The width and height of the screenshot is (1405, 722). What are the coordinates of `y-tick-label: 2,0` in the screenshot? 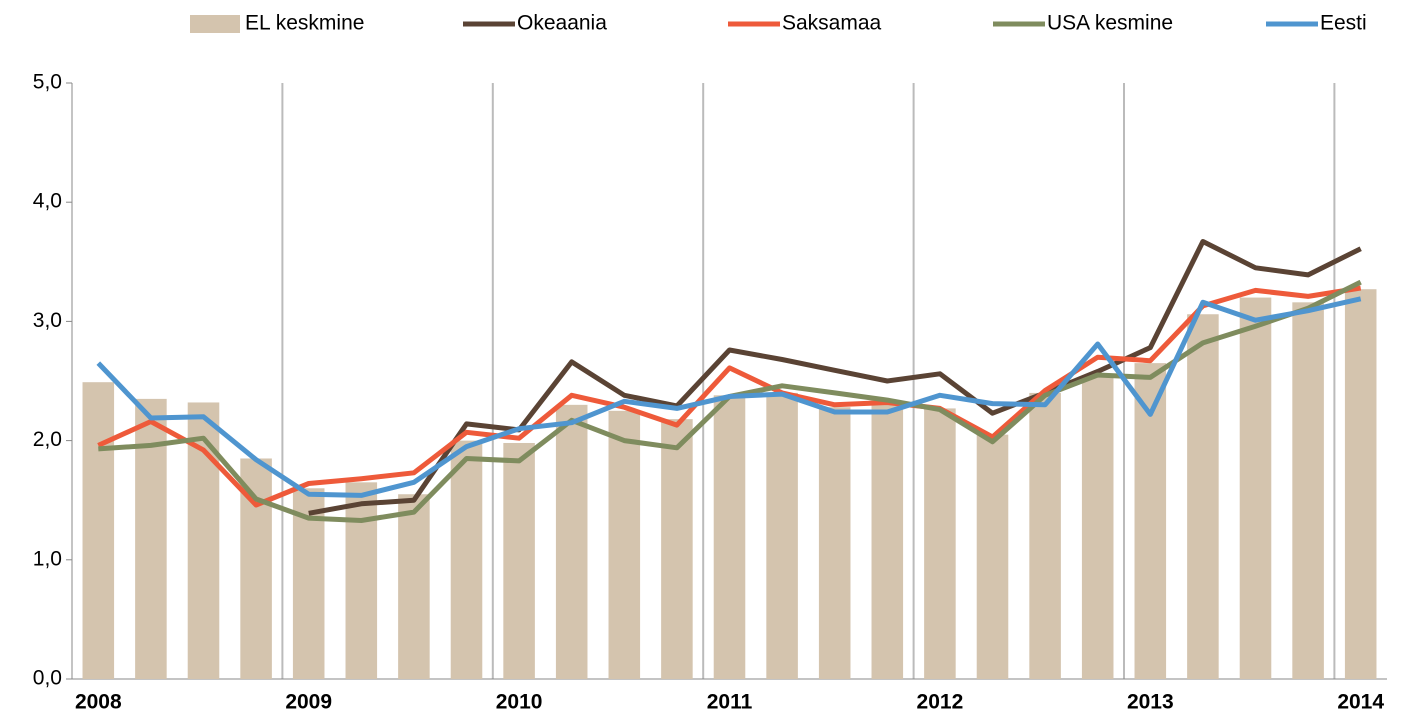 It's located at (47, 439).